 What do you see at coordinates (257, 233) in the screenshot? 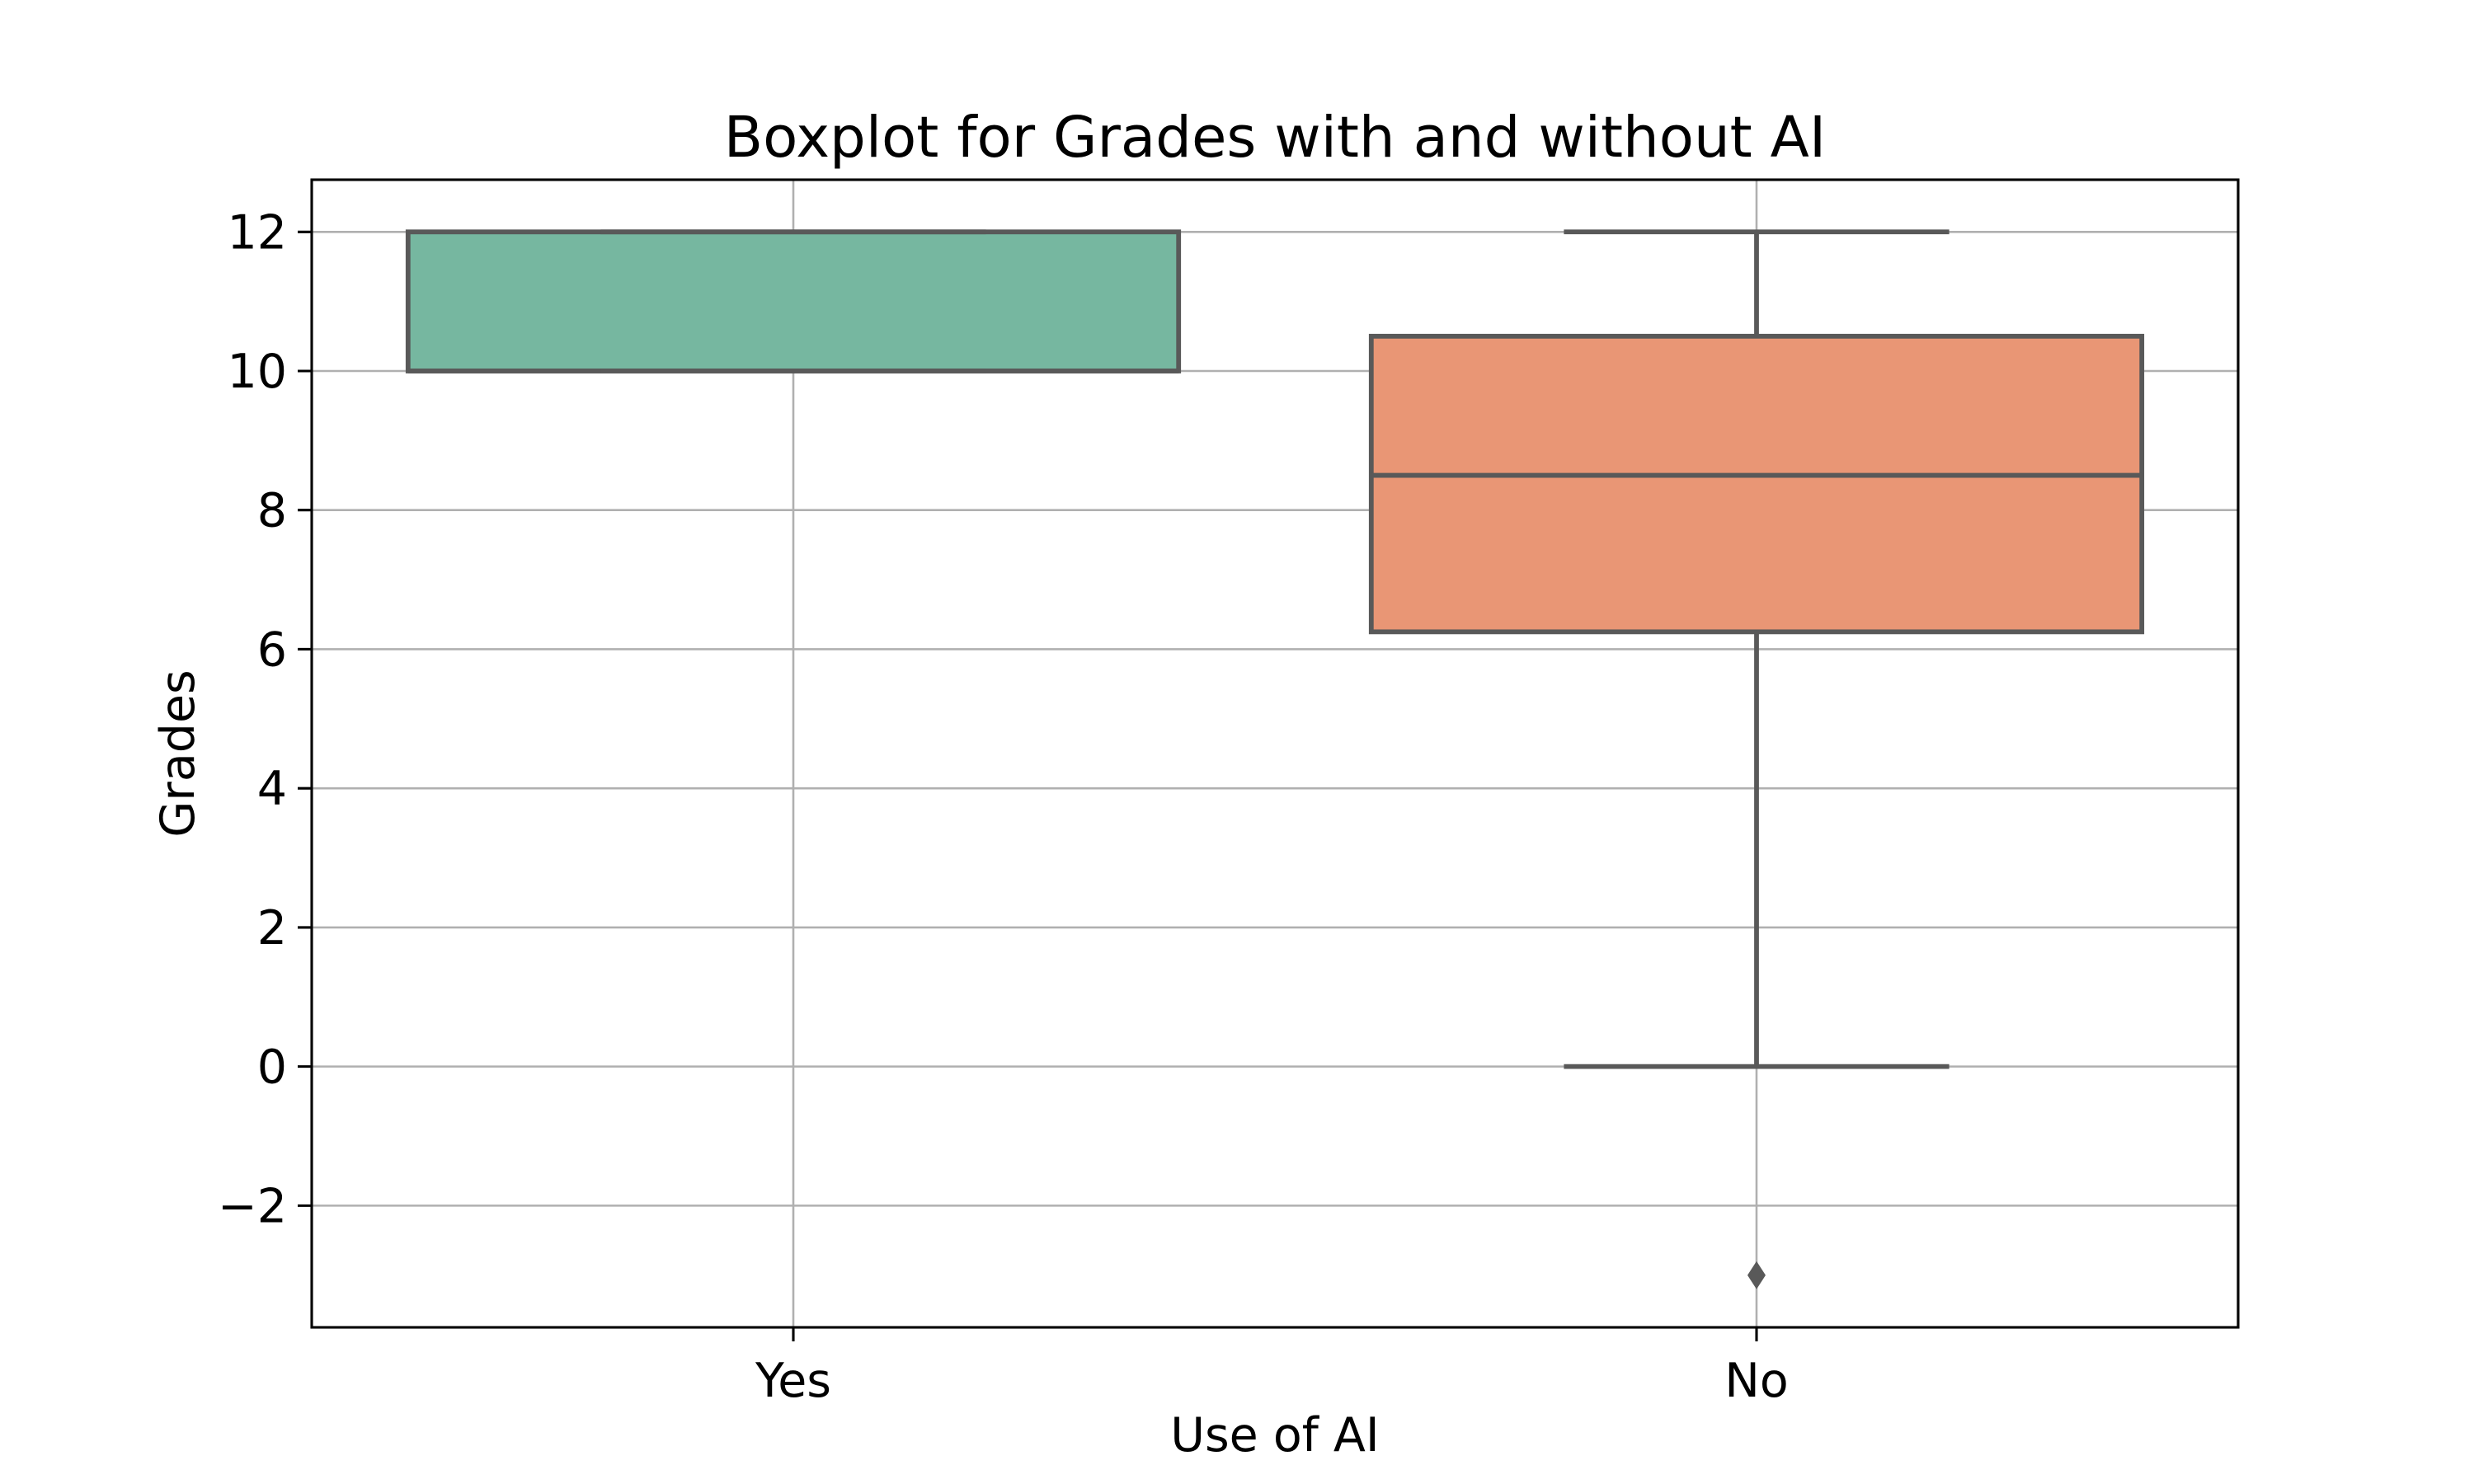
I see `y-tick-label: 12` at bounding box center [257, 233].